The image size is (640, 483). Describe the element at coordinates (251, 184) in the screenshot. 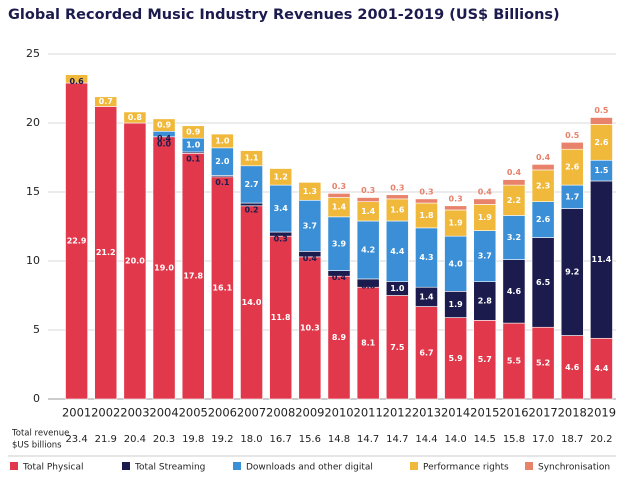

I see `value-label: 2.7` at that location.